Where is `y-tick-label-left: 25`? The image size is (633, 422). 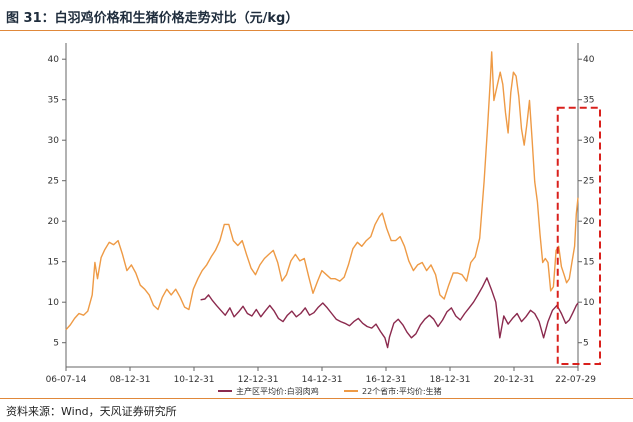
y-tick-label-left: 25 is located at coordinates (53, 182).